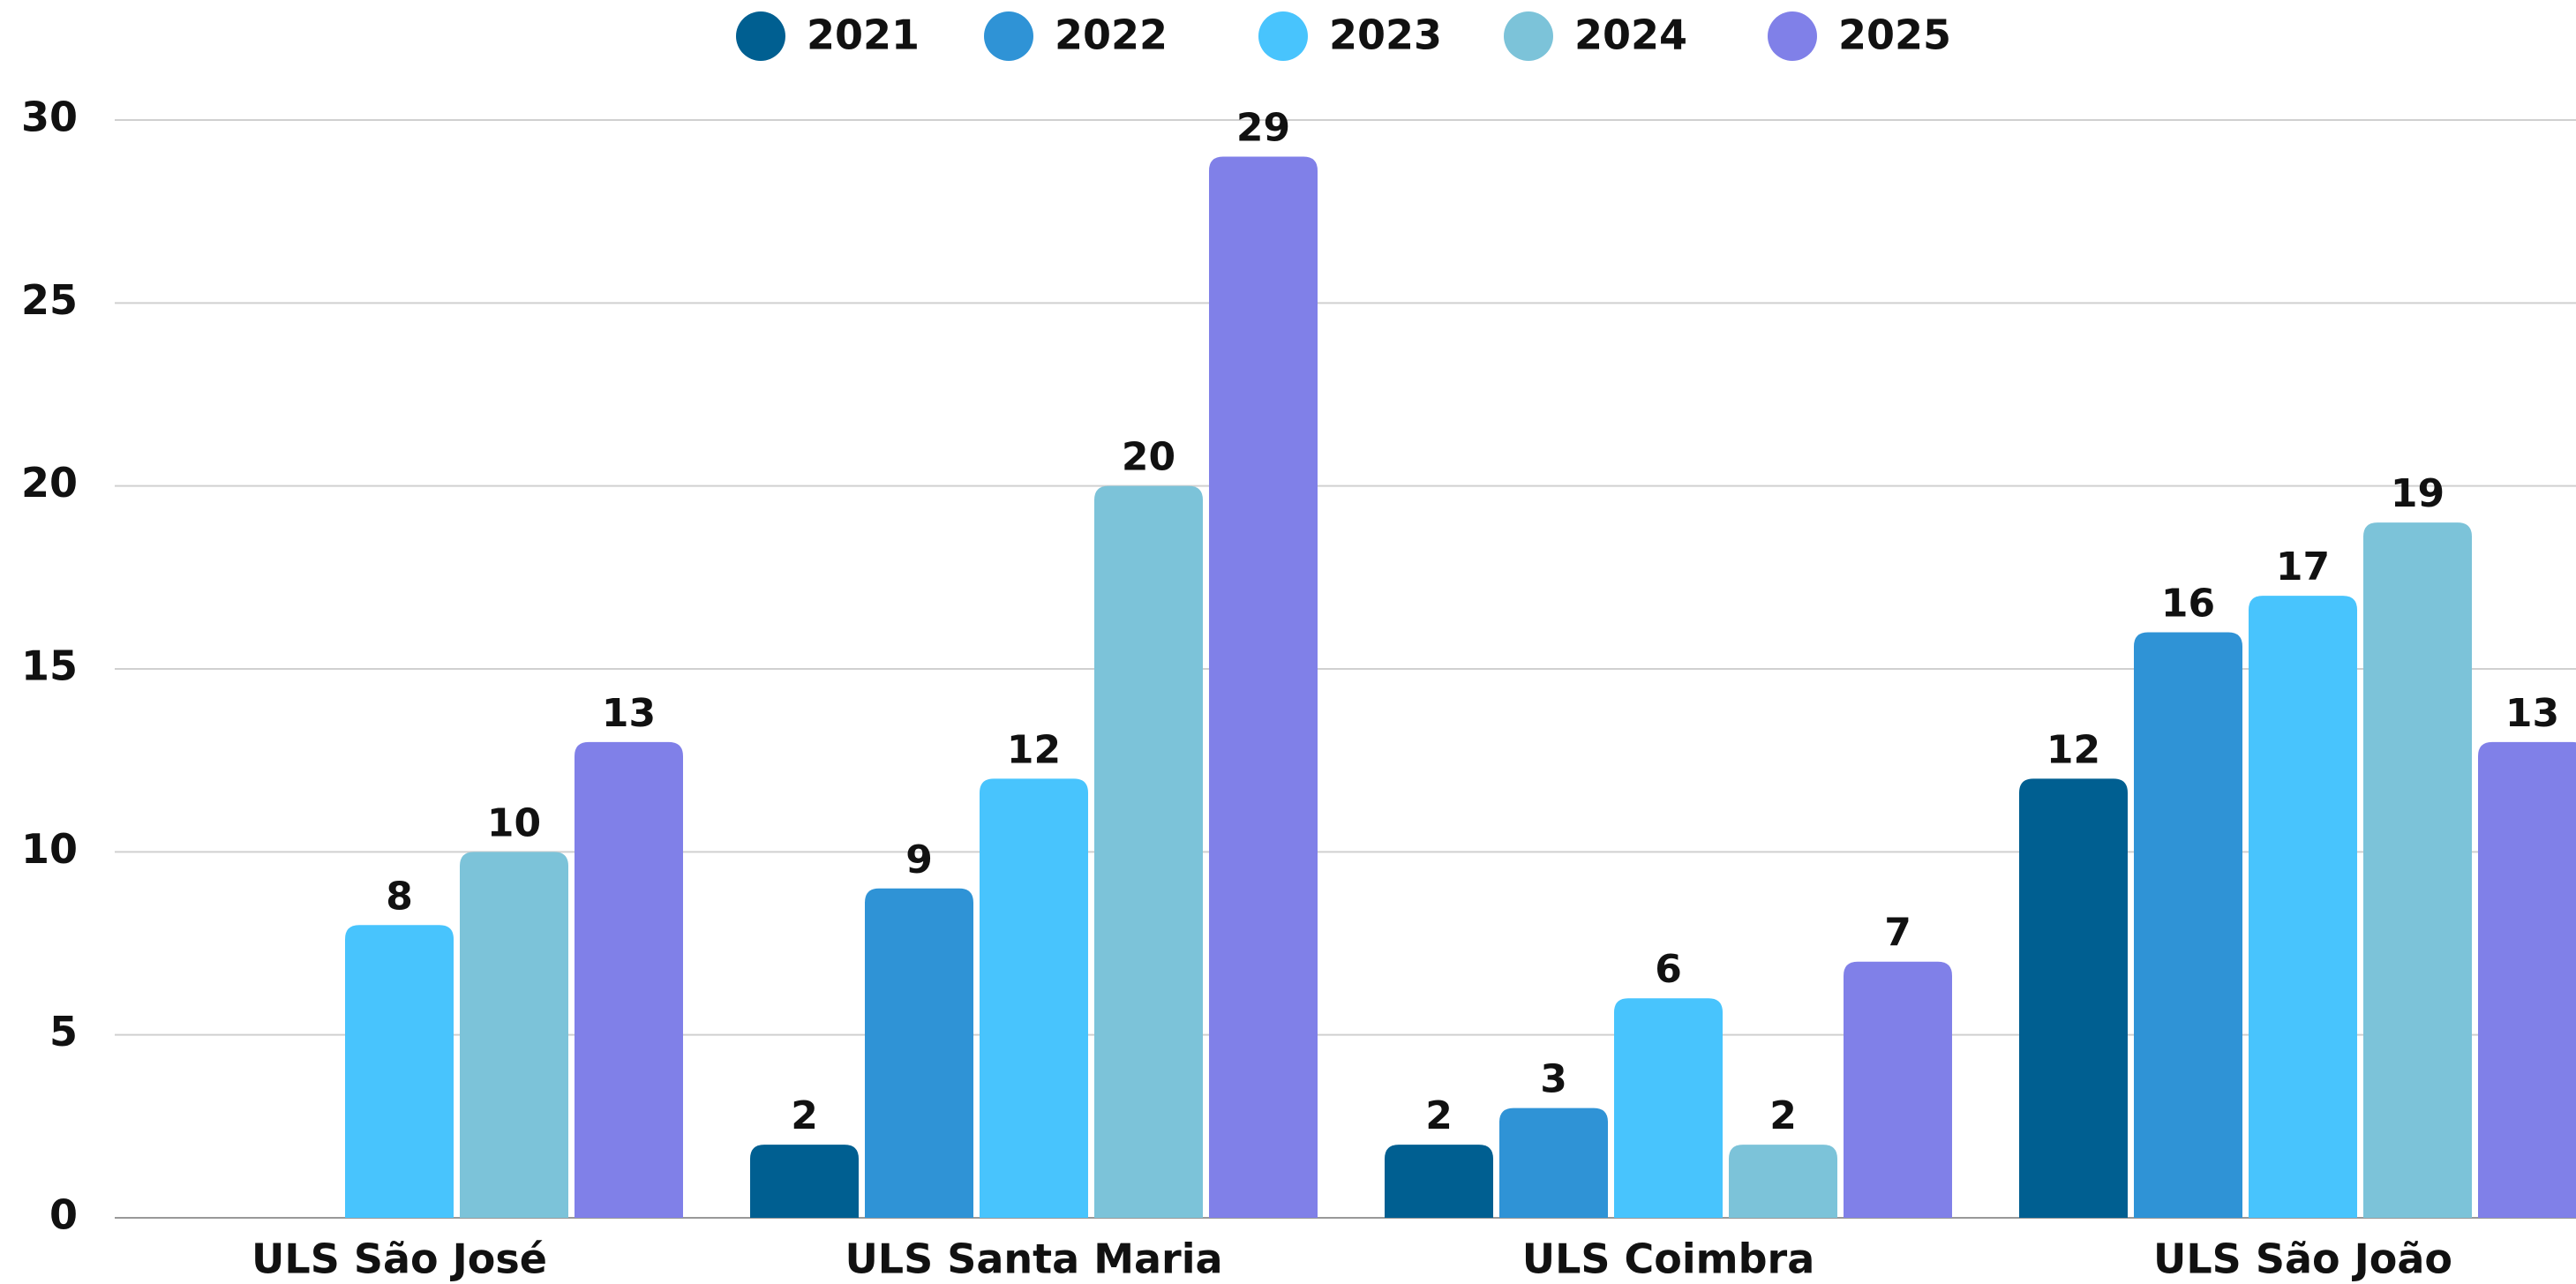  What do you see at coordinates (399, 1259) in the screenshot?
I see `x-tick-label: ULS São José` at bounding box center [399, 1259].